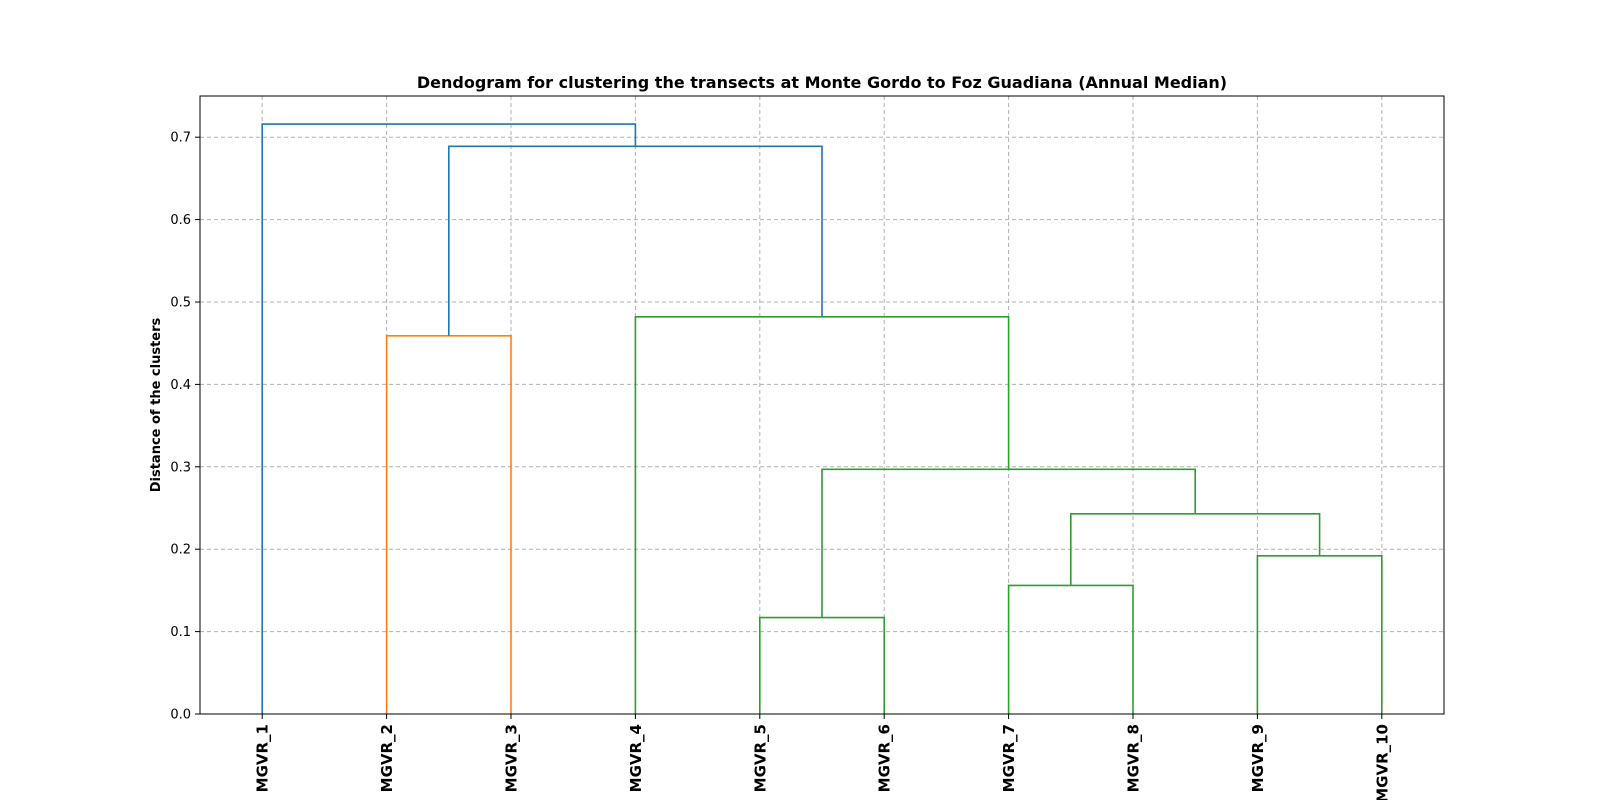 The height and width of the screenshot is (800, 1600). What do you see at coordinates (180, 303) in the screenshot?
I see `y-tick-label: 0.5` at bounding box center [180, 303].